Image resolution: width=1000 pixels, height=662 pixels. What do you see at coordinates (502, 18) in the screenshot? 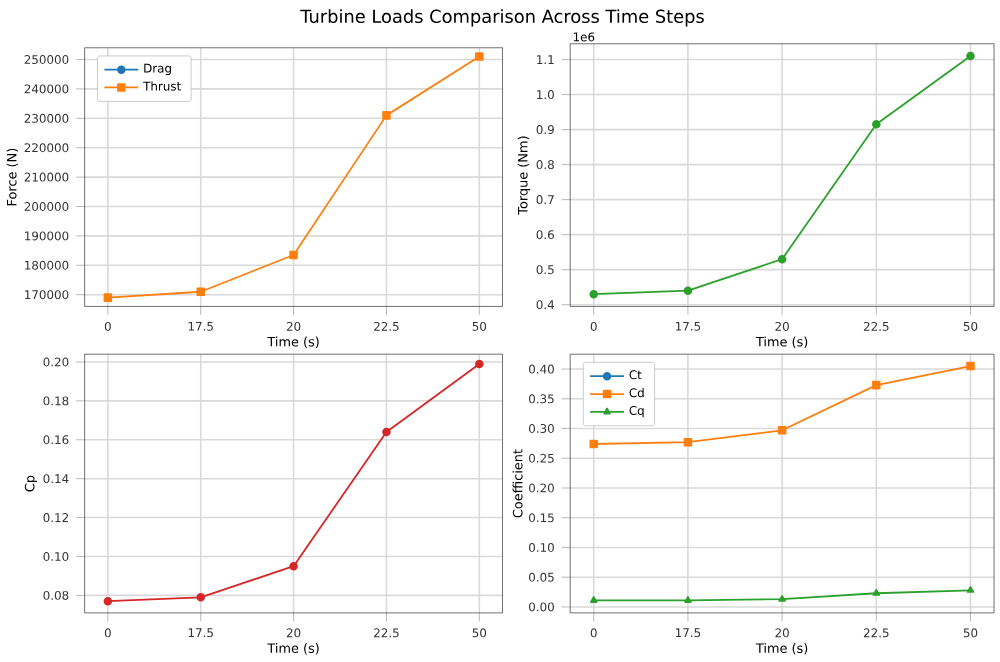
I see `chart-title: Turbine Loads Comparison Across Time Steps` at bounding box center [502, 18].